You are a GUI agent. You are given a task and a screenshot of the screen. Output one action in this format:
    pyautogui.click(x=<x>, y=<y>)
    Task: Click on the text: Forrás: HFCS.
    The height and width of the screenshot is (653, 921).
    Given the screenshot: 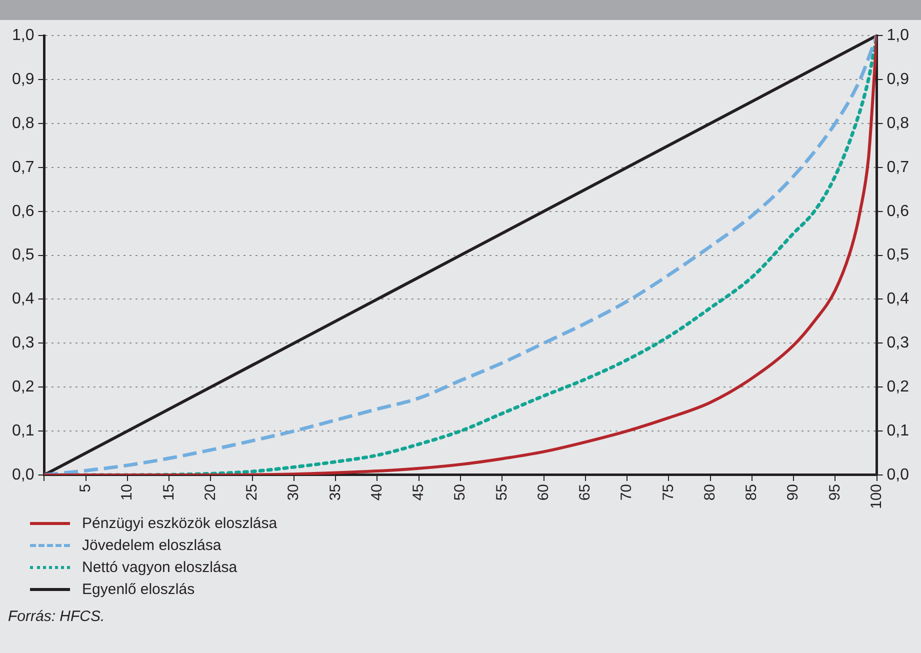 What is the action you would take?
    pyautogui.click(x=56, y=616)
    